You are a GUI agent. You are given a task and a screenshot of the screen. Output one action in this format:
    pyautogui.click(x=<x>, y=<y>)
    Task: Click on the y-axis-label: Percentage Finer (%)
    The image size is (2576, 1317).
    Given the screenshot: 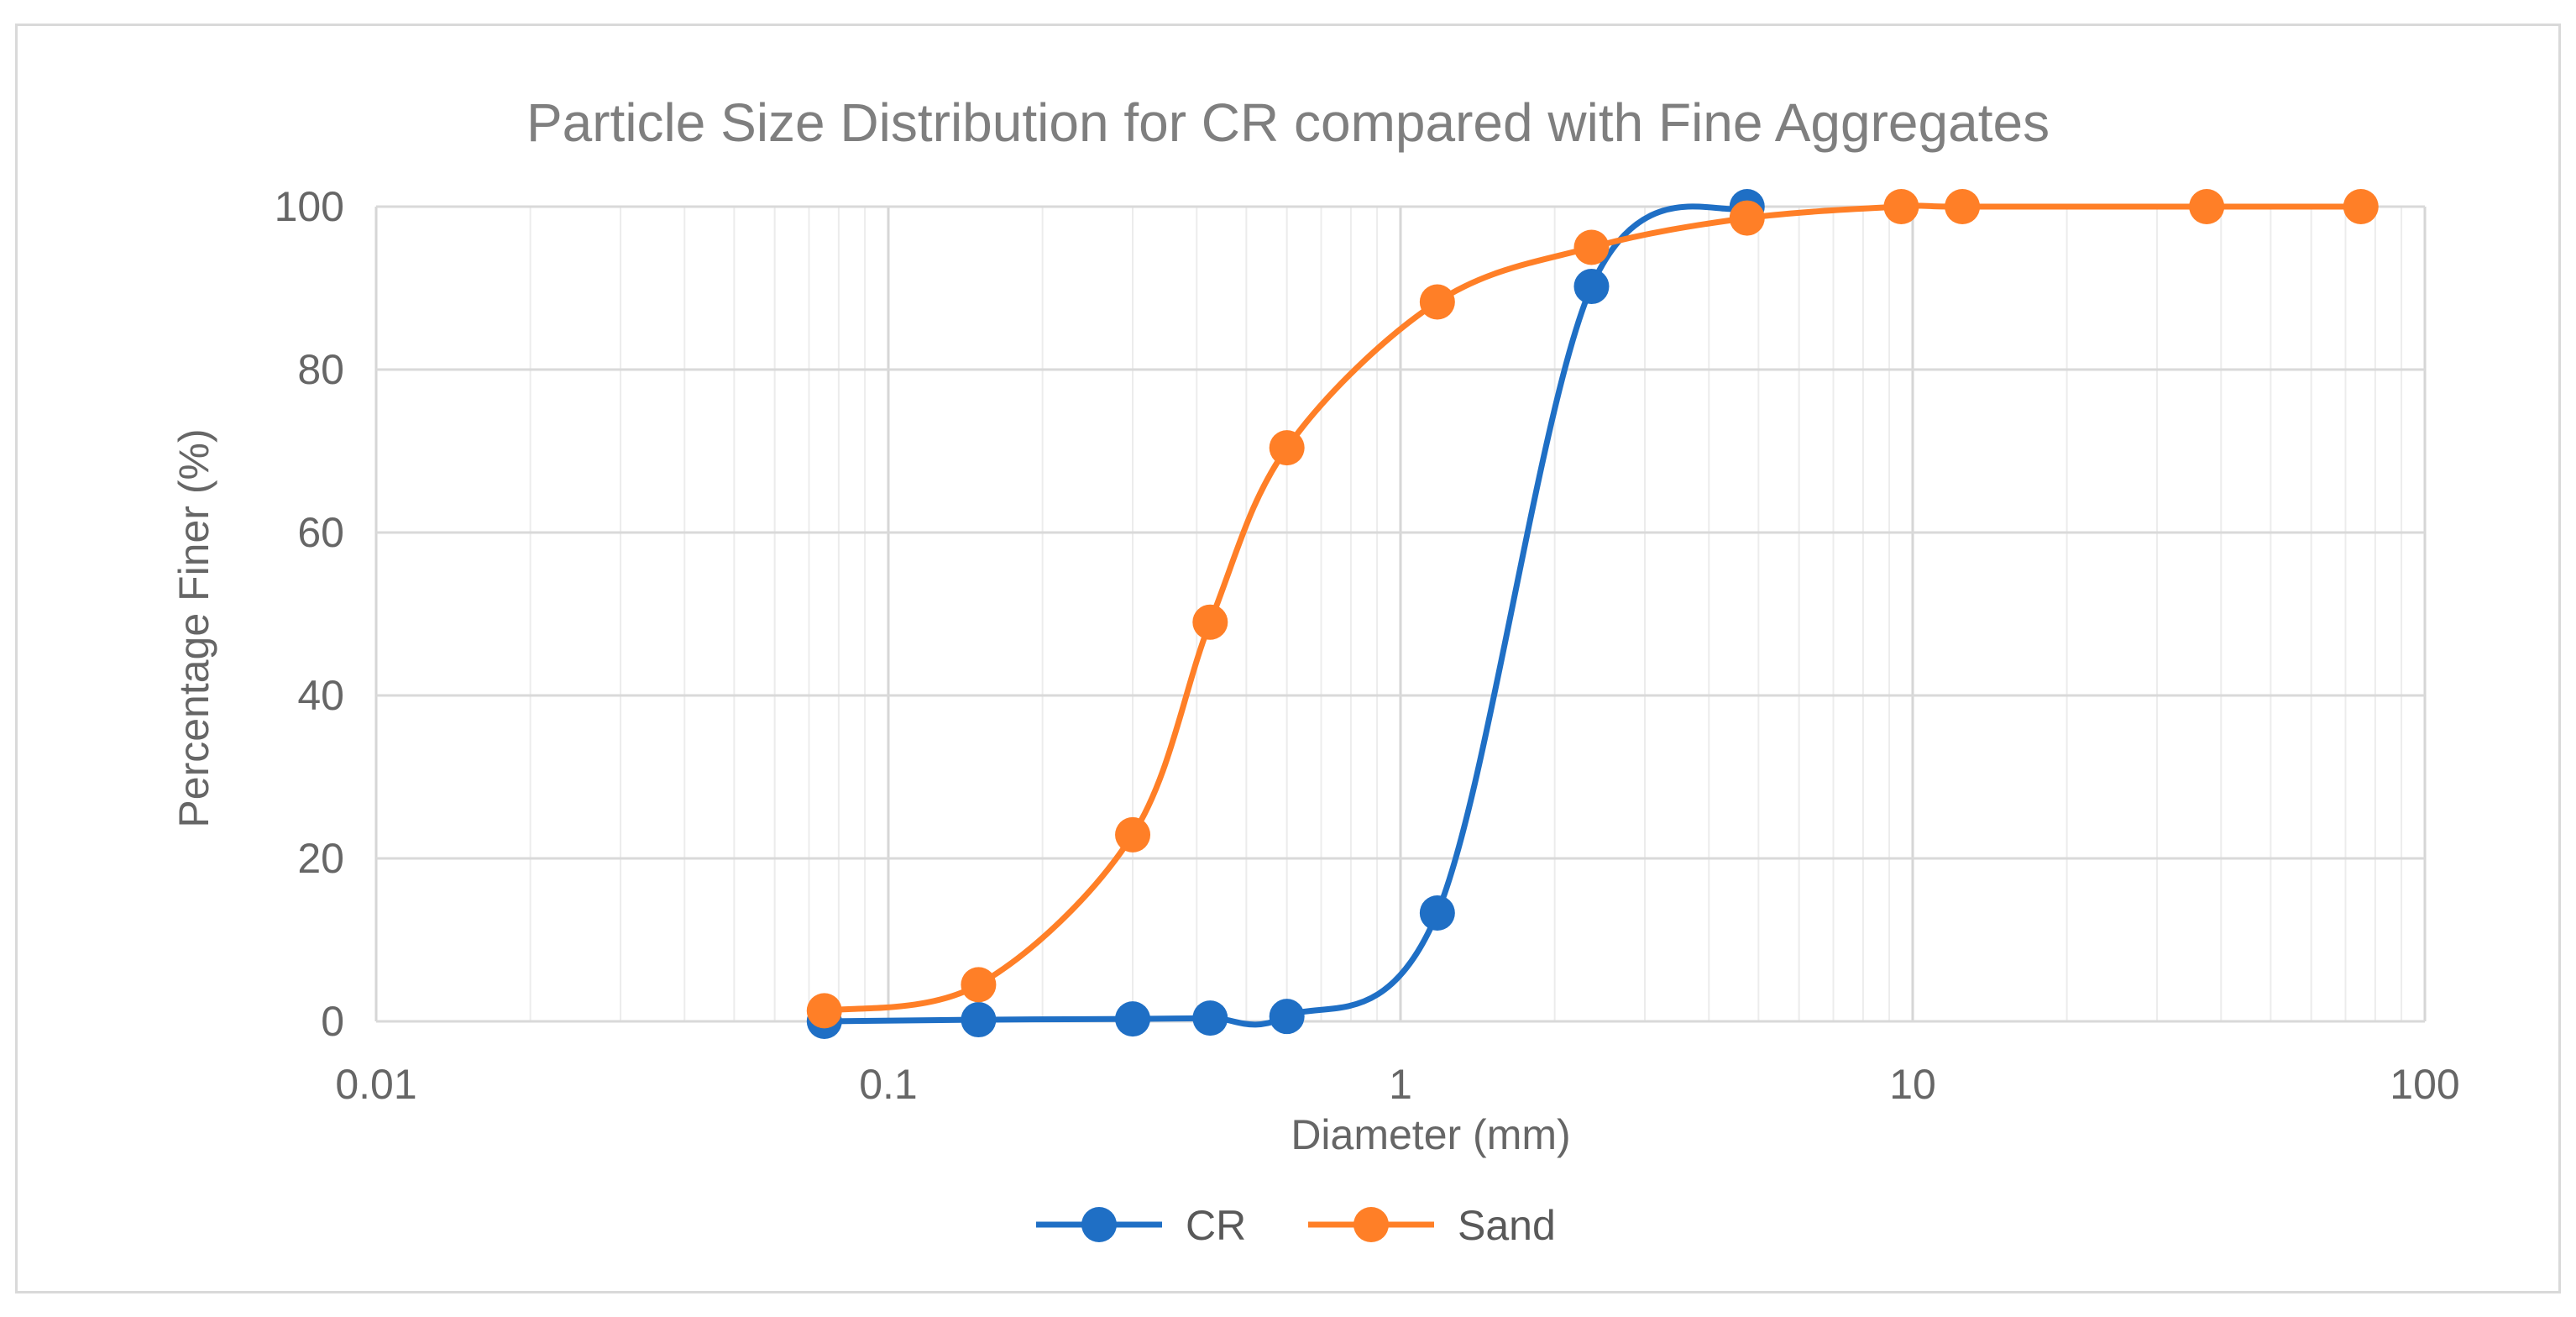 What is the action you would take?
    pyautogui.click(x=193, y=627)
    